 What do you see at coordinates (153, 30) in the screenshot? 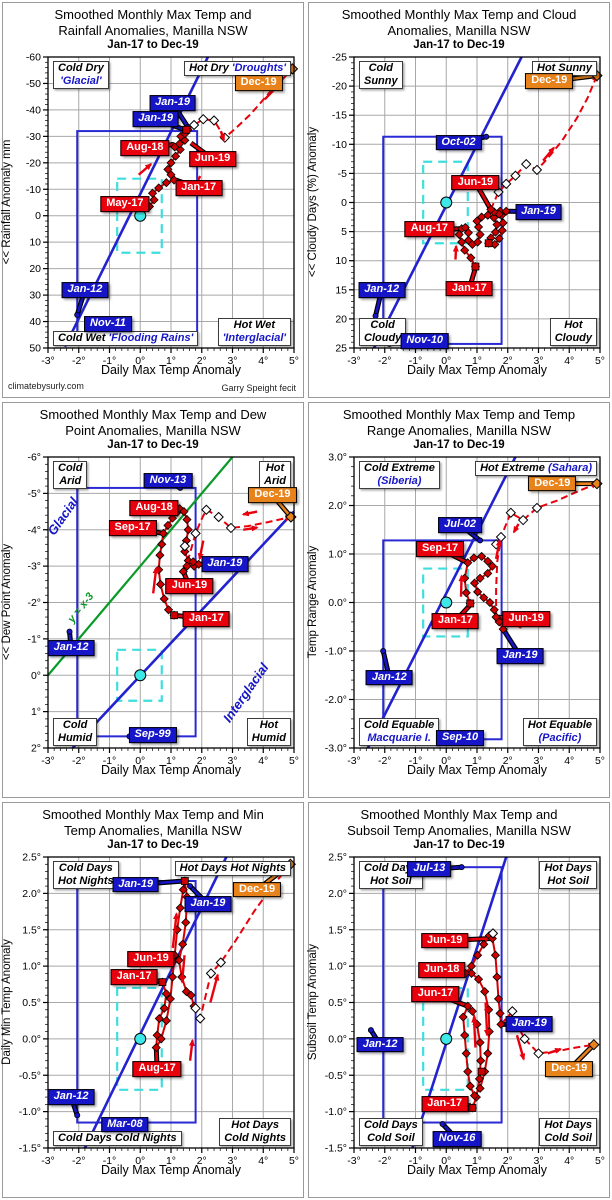
I see `chart-title-line2: Rainfall Anomalies, Manilla NSW` at bounding box center [153, 30].